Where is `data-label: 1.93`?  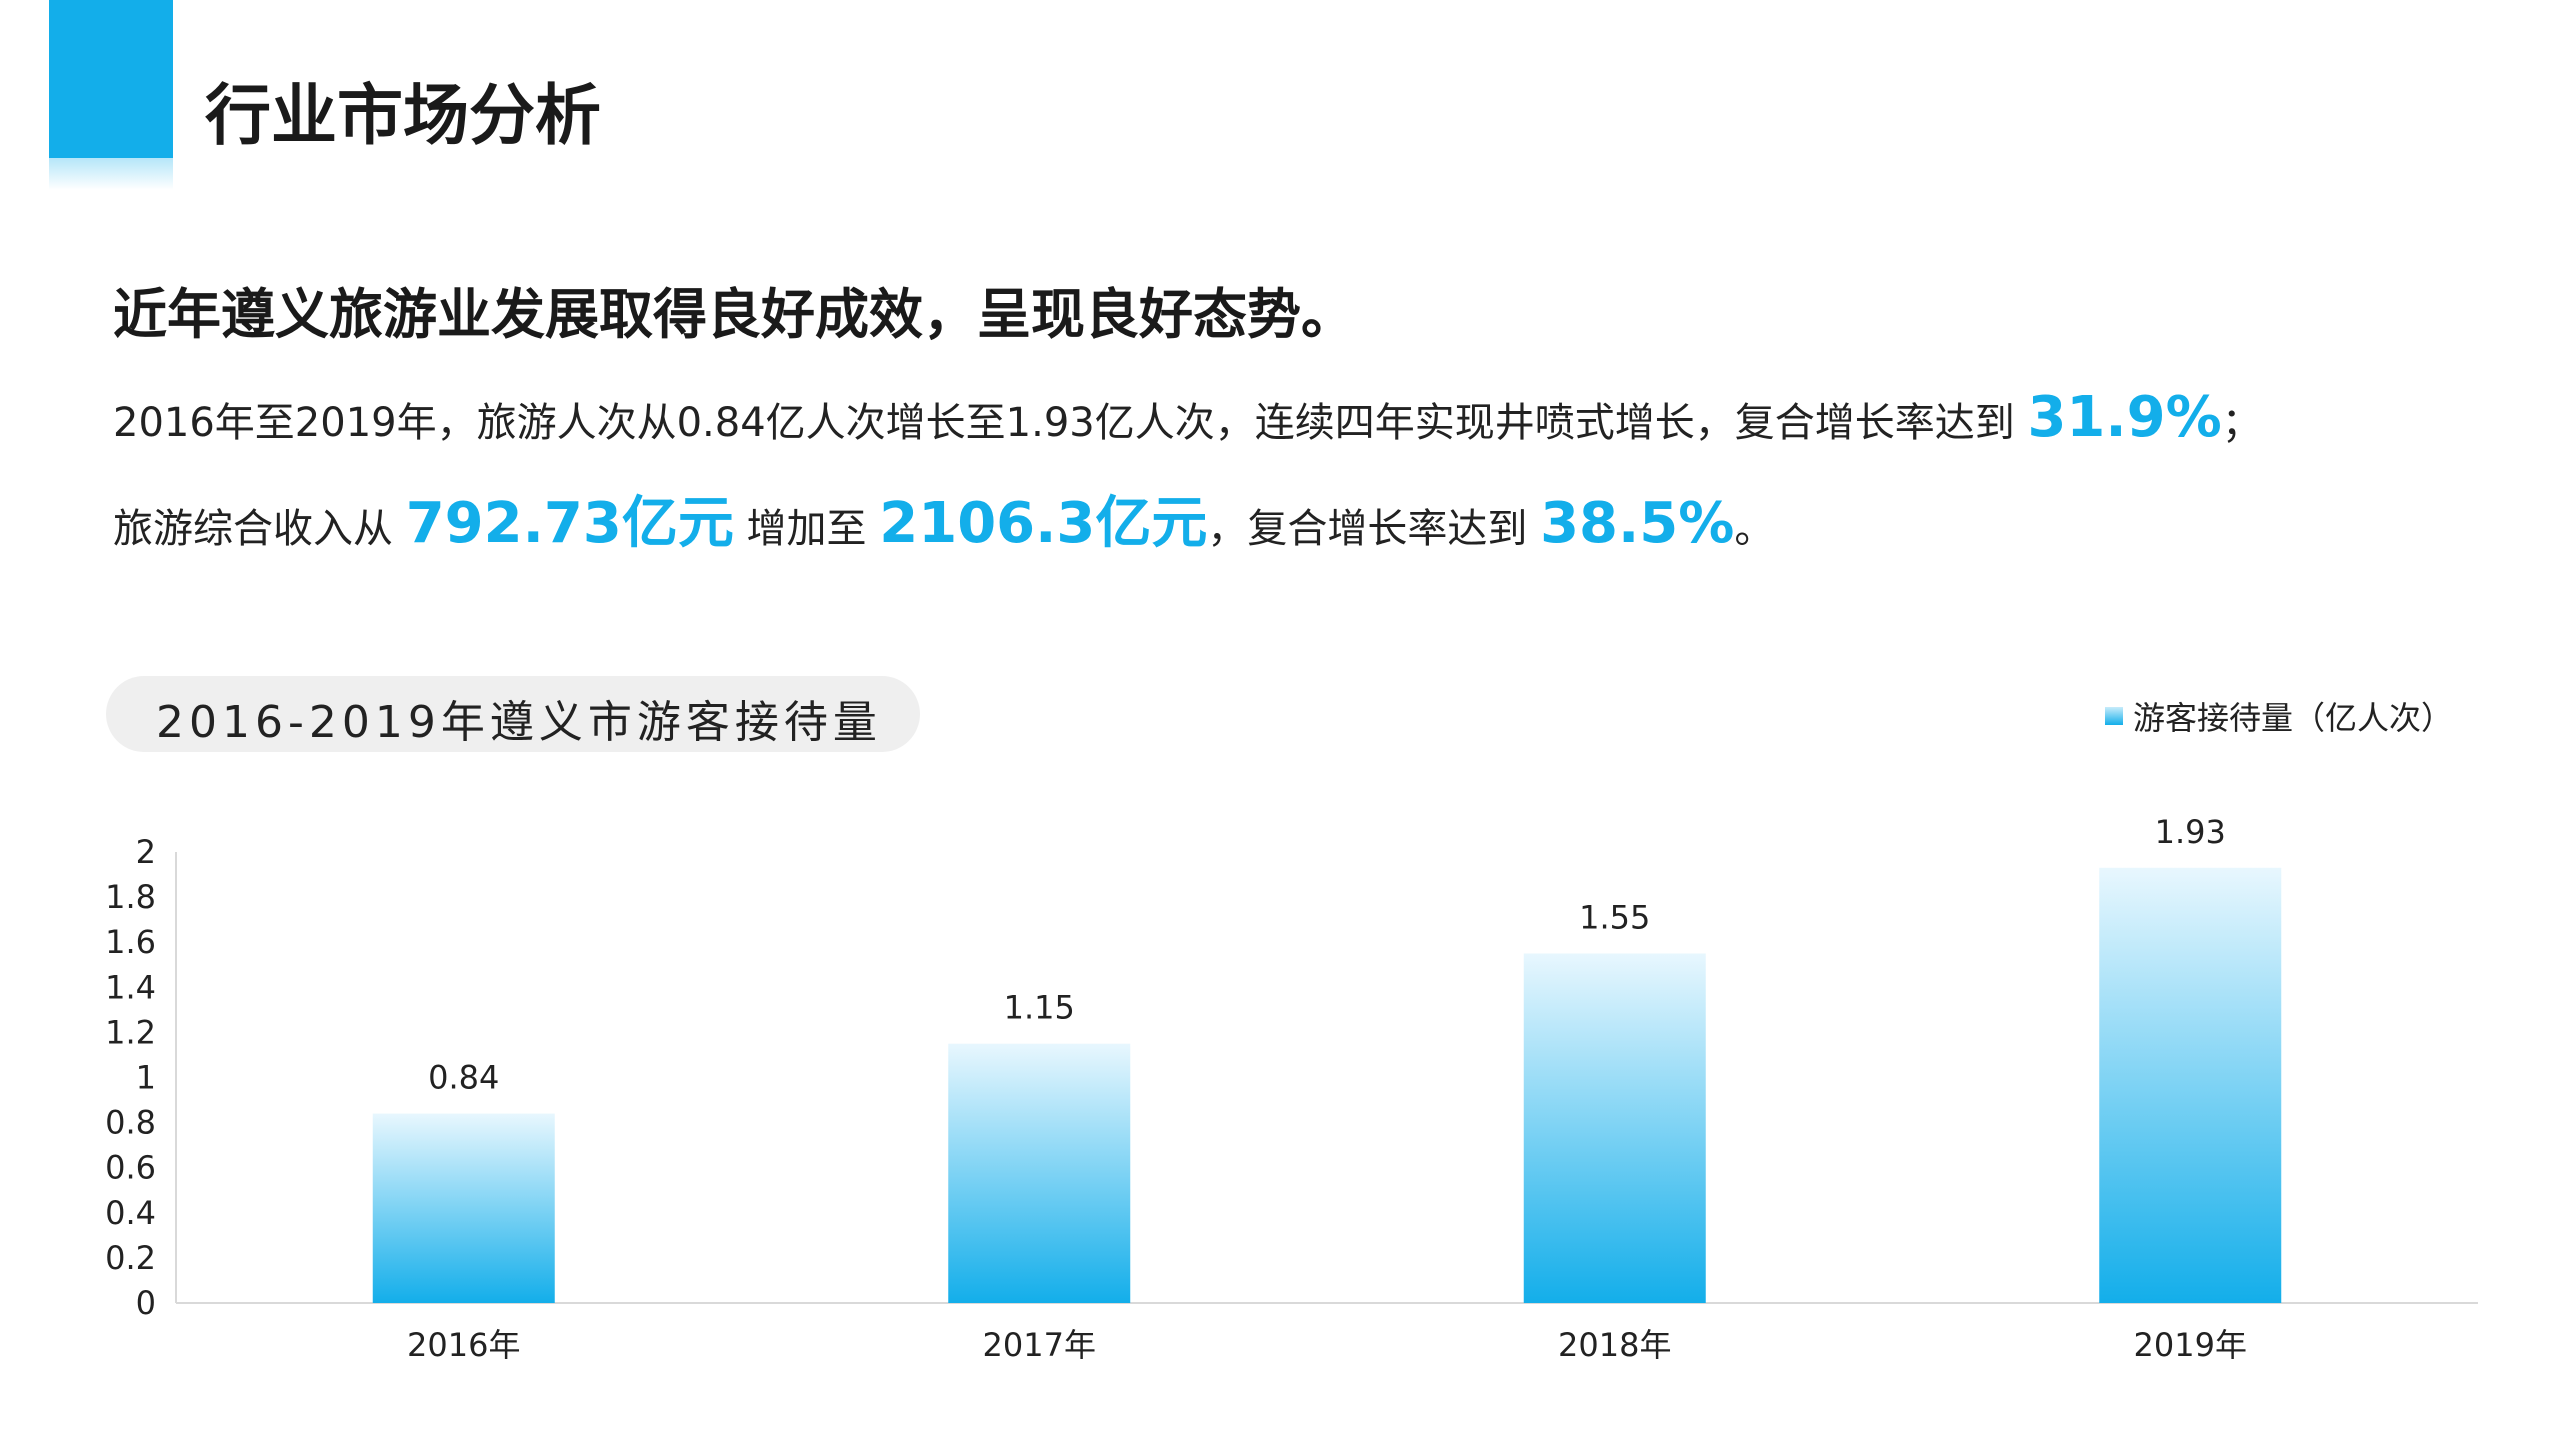 data-label: 1.93 is located at coordinates (2190, 832).